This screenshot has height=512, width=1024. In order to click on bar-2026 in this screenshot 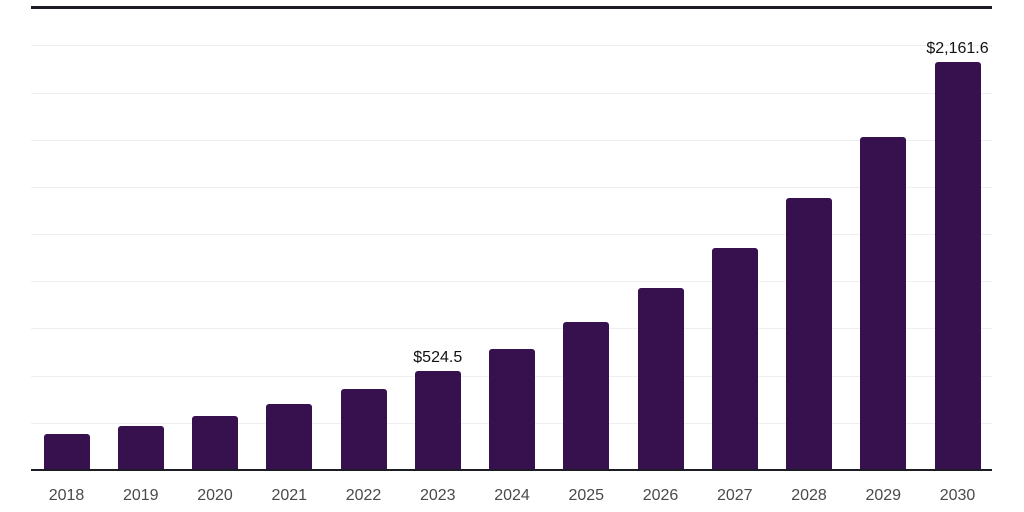, I will do `click(660, 379)`.